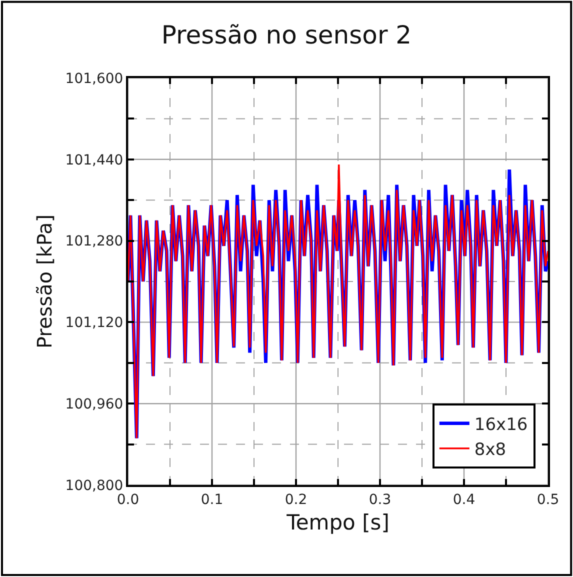  Describe the element at coordinates (94, 404) in the screenshot. I see `y-tick-label: 100,960` at that location.